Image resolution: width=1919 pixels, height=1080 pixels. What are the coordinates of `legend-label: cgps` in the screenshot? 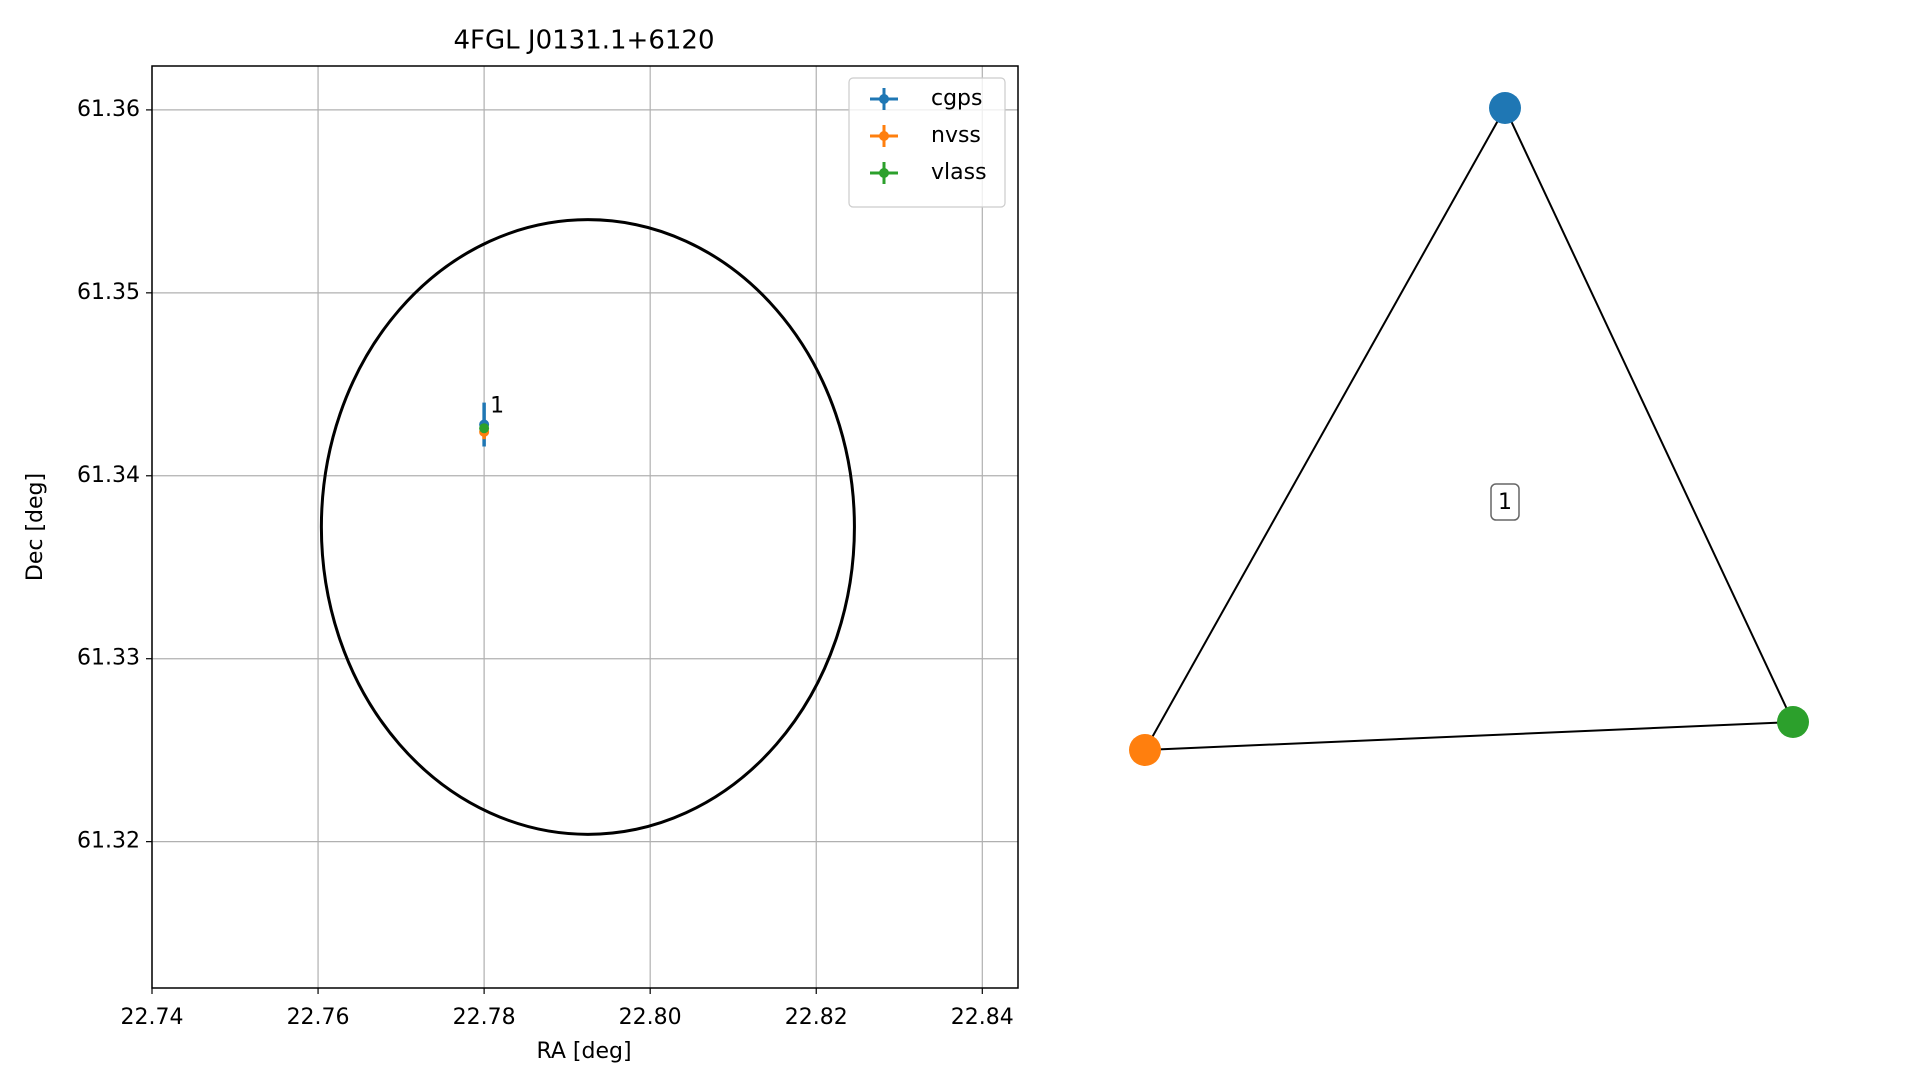 It's located at (957, 98).